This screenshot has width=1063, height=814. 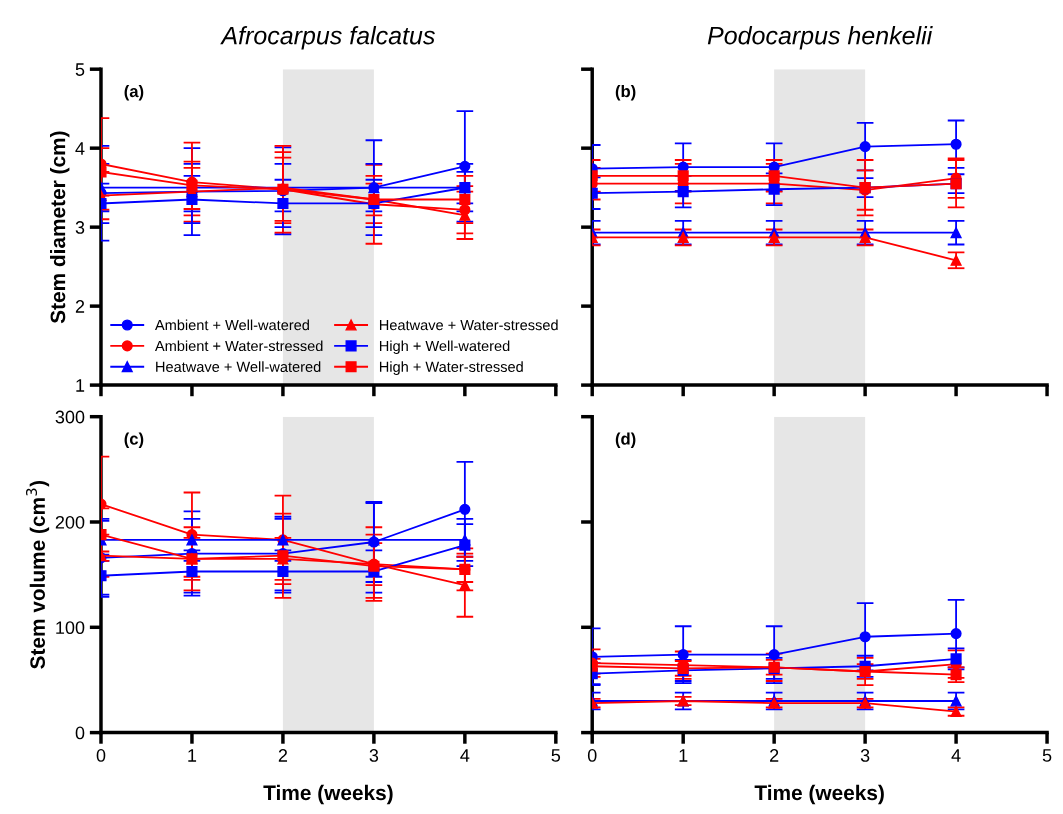 I want to click on y-tick-label: 200, so click(x=70, y=522).